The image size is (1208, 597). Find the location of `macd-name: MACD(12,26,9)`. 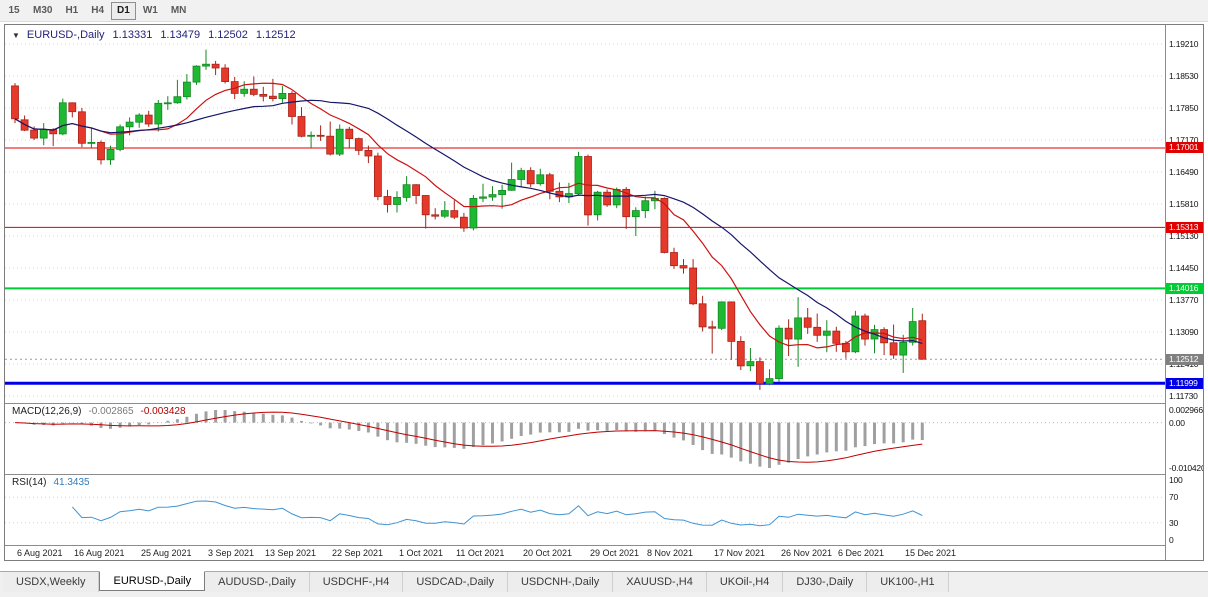

macd-name: MACD(12,26,9) is located at coordinates (47, 411).